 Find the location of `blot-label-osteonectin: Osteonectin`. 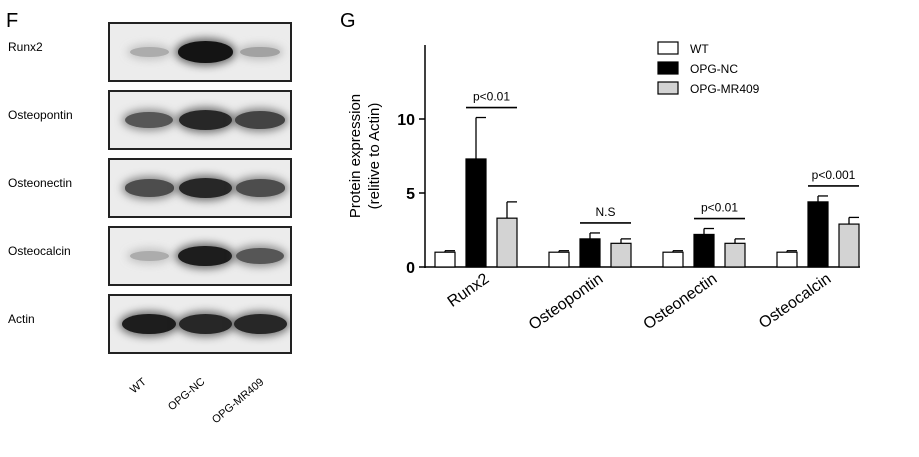

blot-label-osteonectin: Osteonectin is located at coordinates (40, 183).